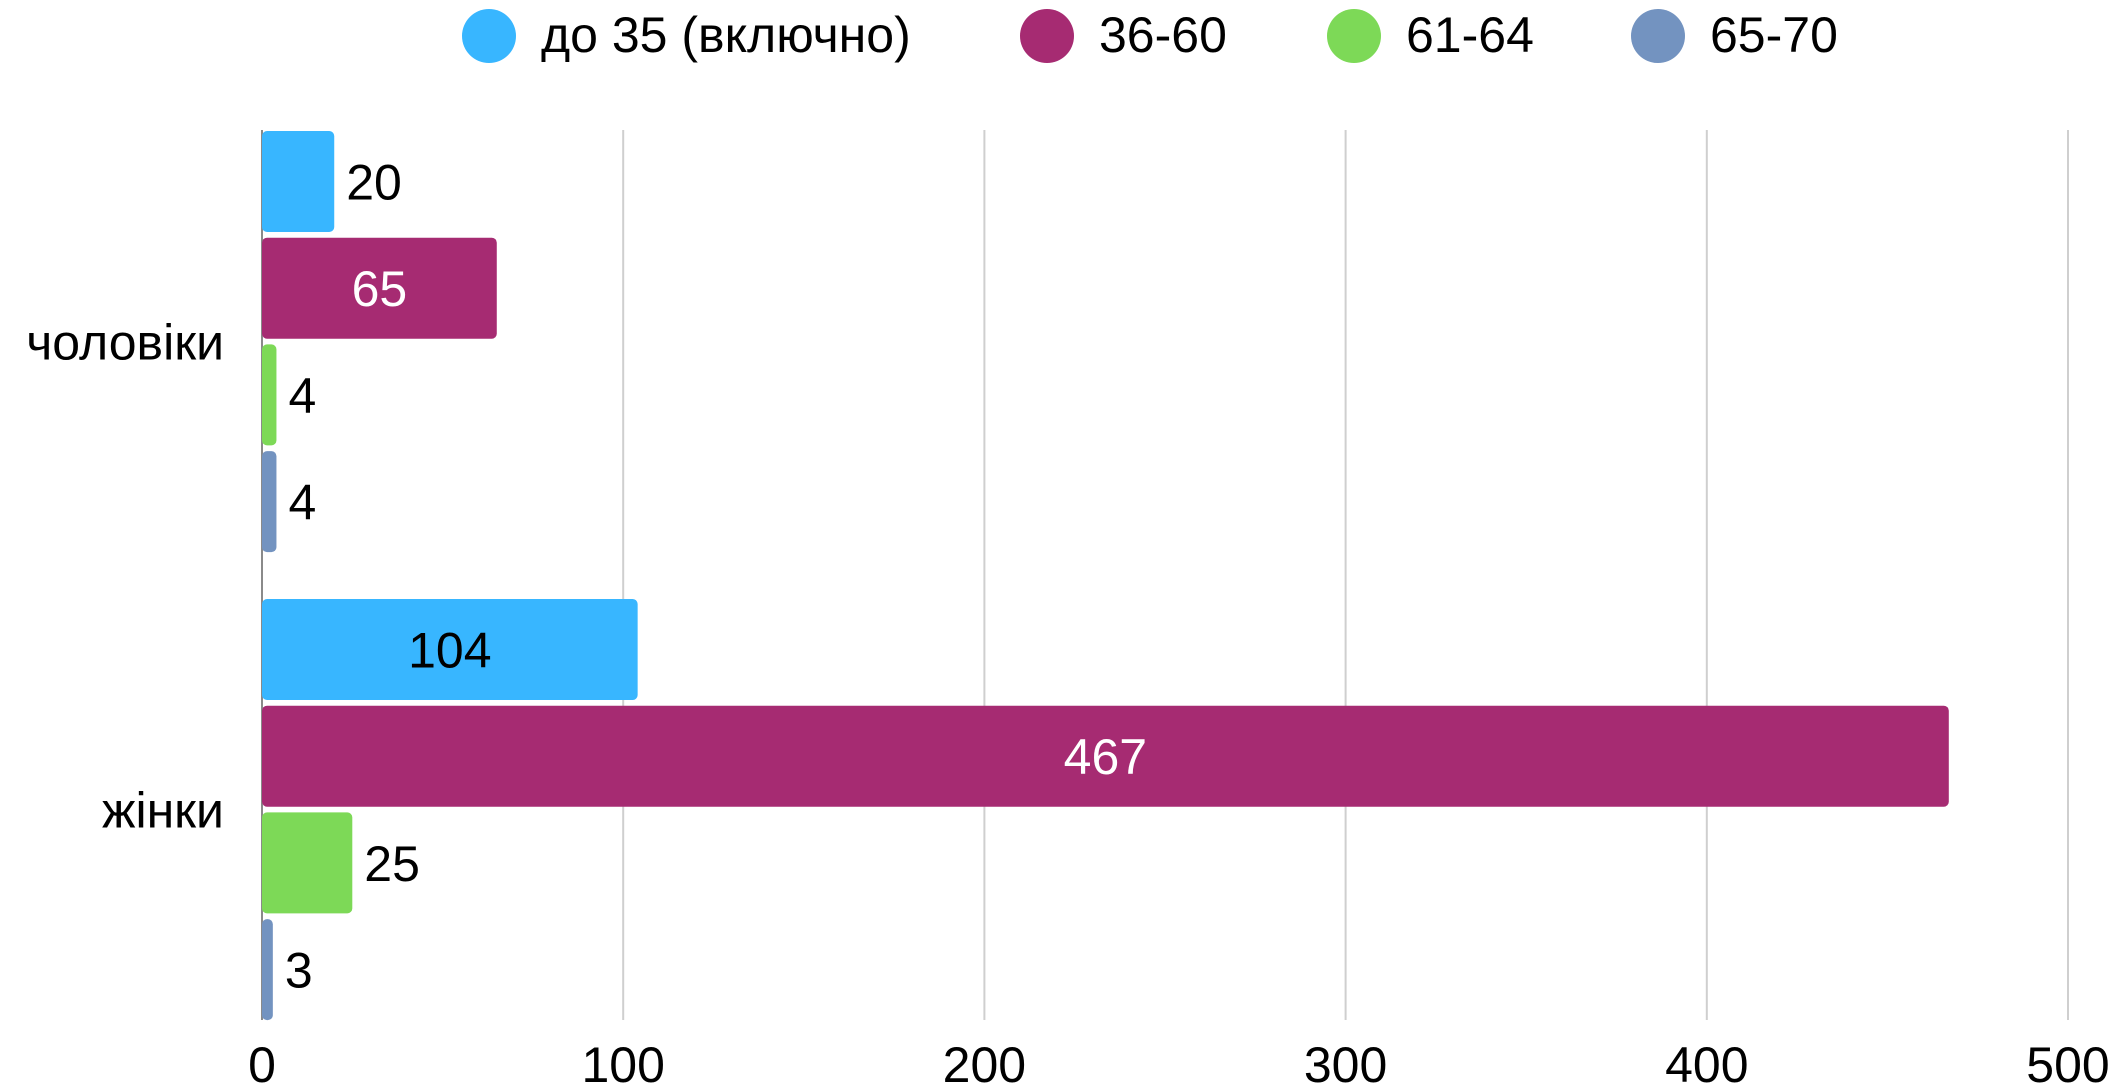 This screenshot has width=2123, height=1088. What do you see at coordinates (374, 183) in the screenshot?
I see `data-label: 20` at bounding box center [374, 183].